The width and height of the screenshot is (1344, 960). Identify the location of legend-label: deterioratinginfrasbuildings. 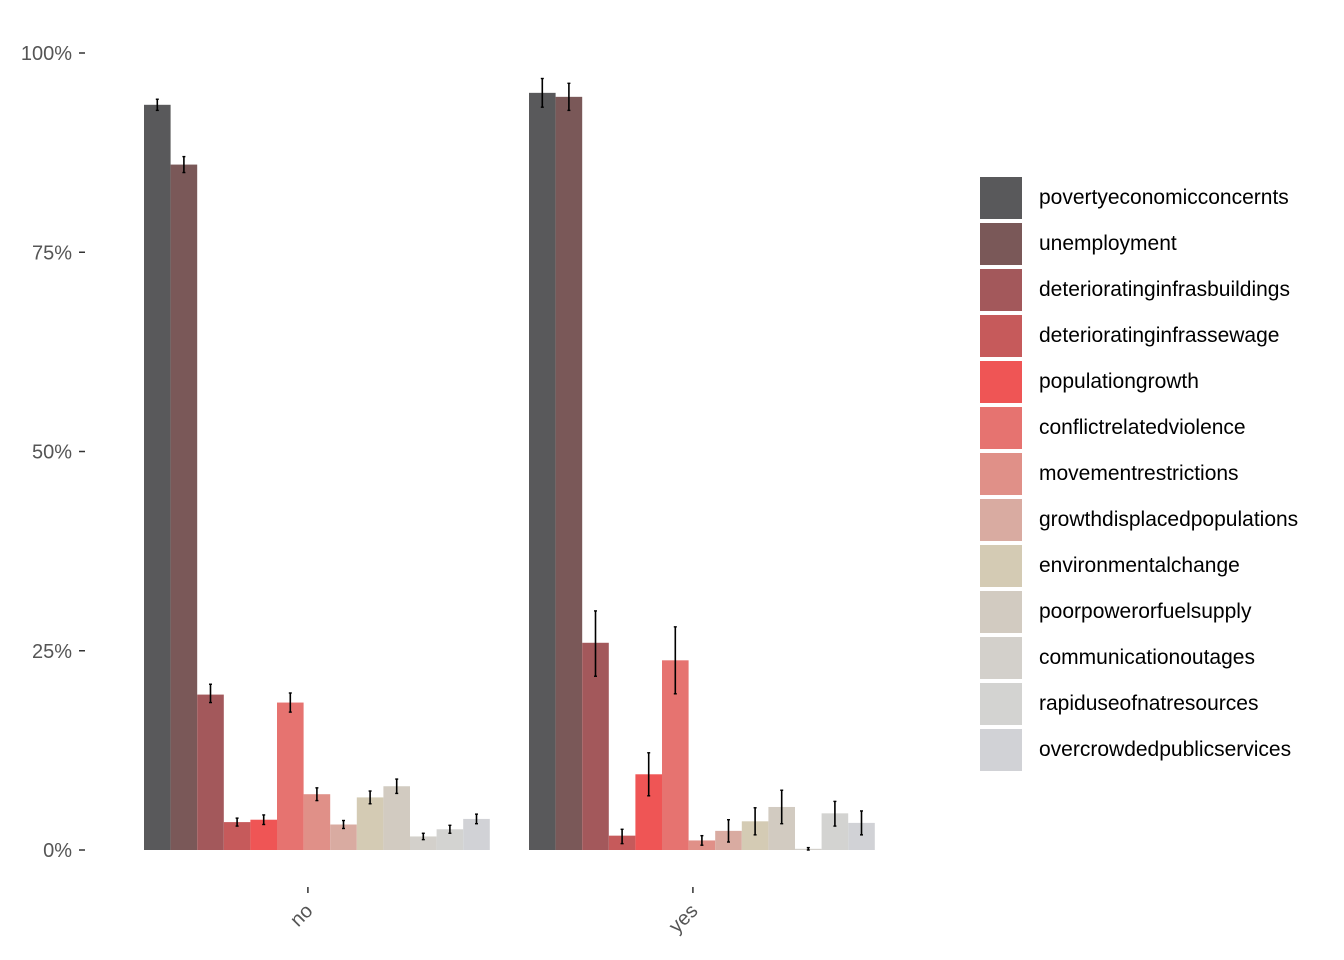
(1164, 289).